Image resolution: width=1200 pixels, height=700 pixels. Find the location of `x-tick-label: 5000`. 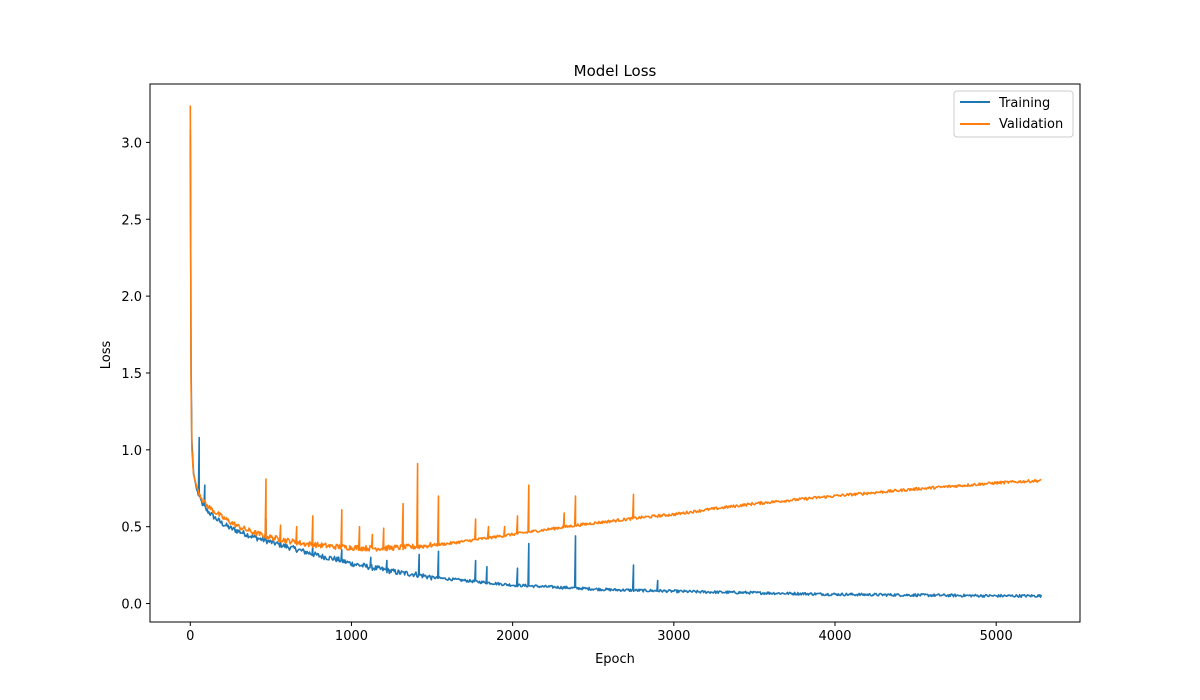

x-tick-label: 5000 is located at coordinates (996, 636).